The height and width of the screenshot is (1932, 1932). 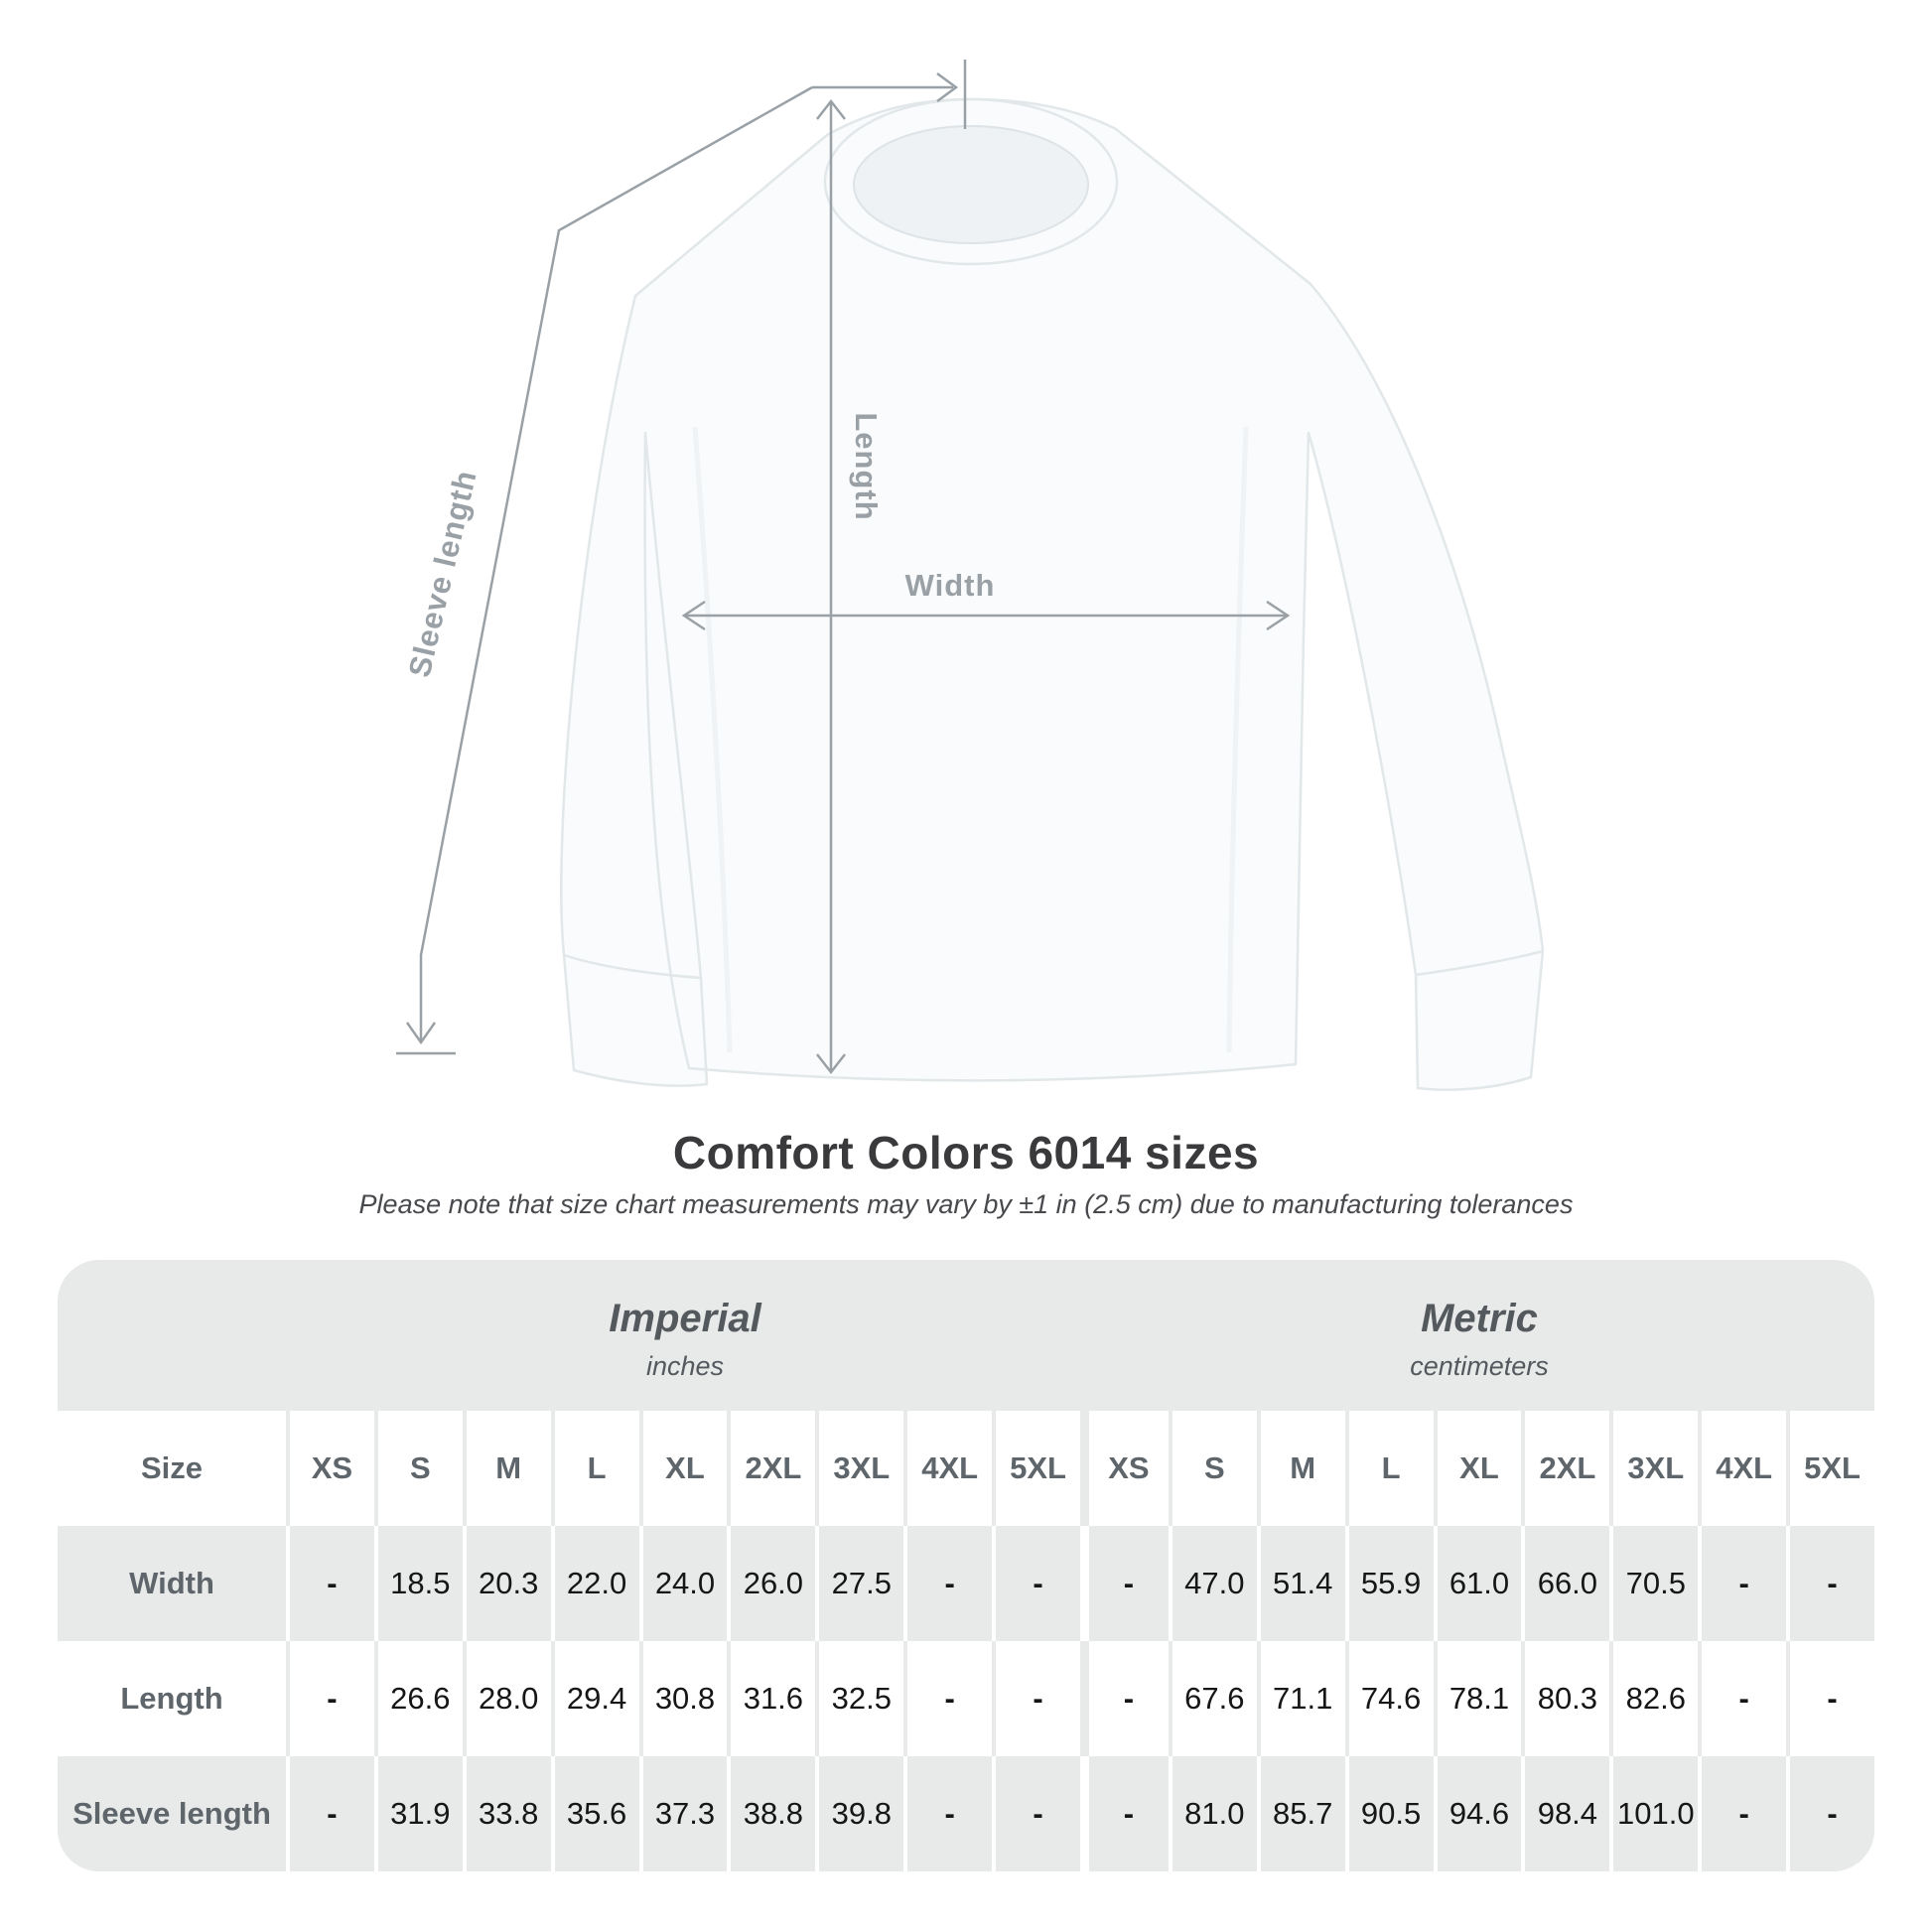 I want to click on size-header-cell: S, so click(x=420, y=1469).